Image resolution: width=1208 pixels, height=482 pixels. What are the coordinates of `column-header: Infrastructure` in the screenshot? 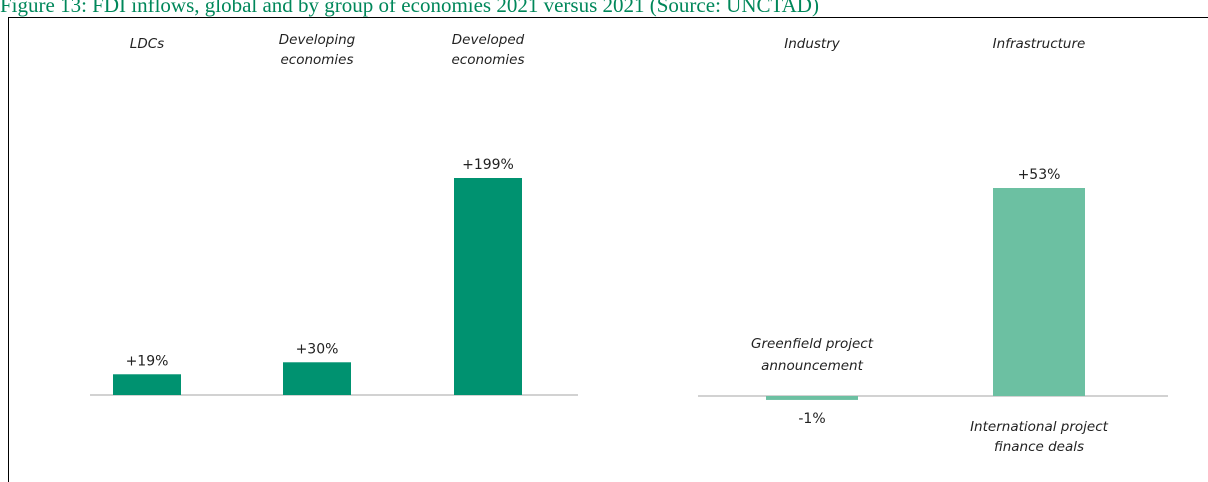 It's located at (1039, 44).